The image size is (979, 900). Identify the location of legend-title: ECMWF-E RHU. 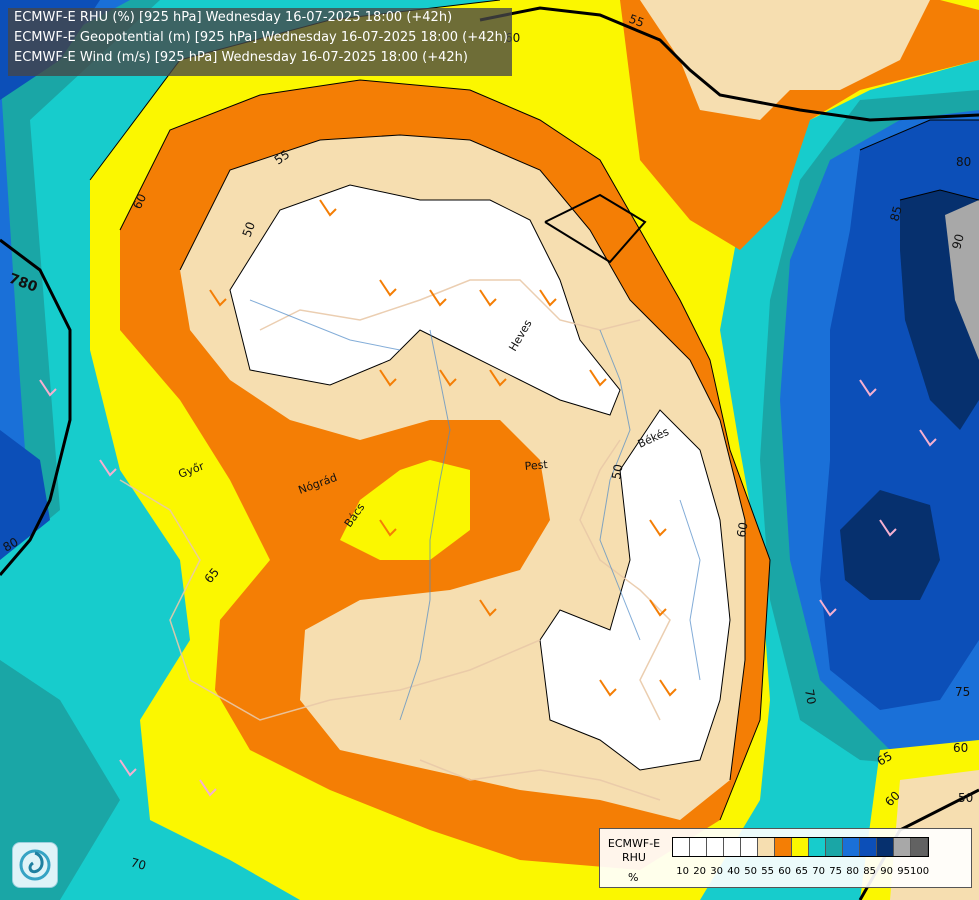
(634, 850).